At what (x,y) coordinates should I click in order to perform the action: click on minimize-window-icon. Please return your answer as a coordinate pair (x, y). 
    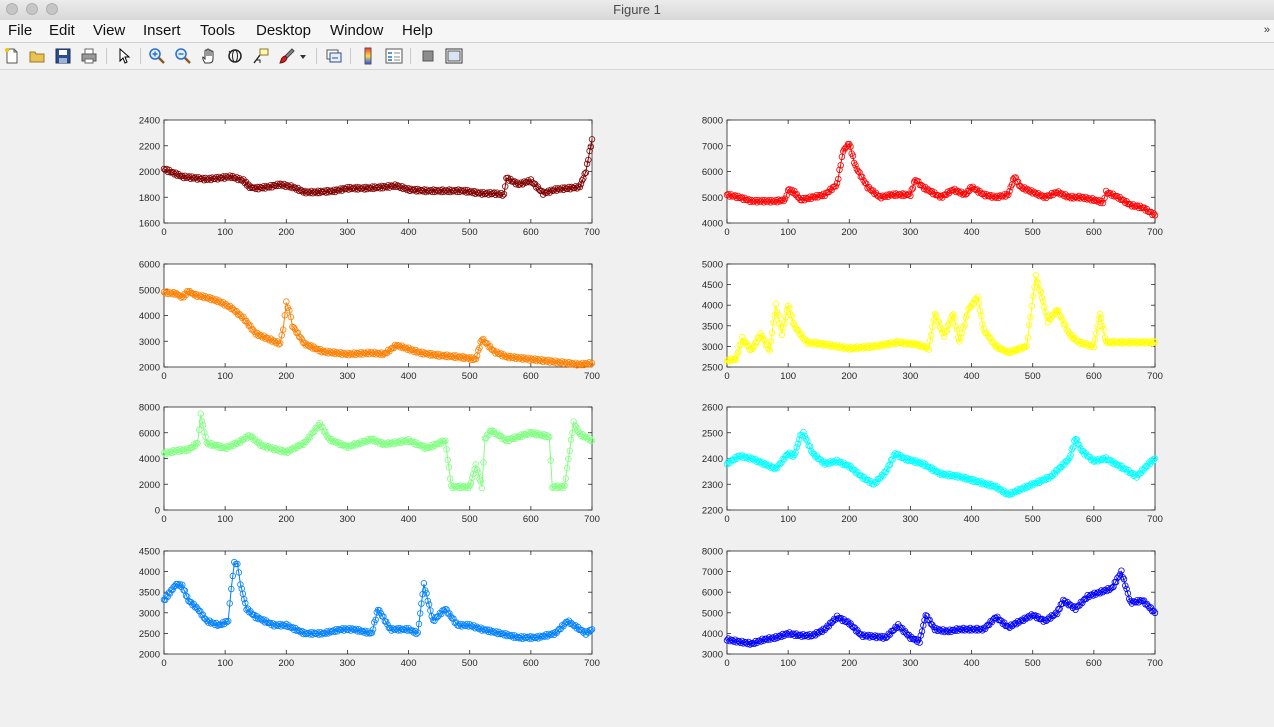
    Looking at the image, I should click on (32, 9).